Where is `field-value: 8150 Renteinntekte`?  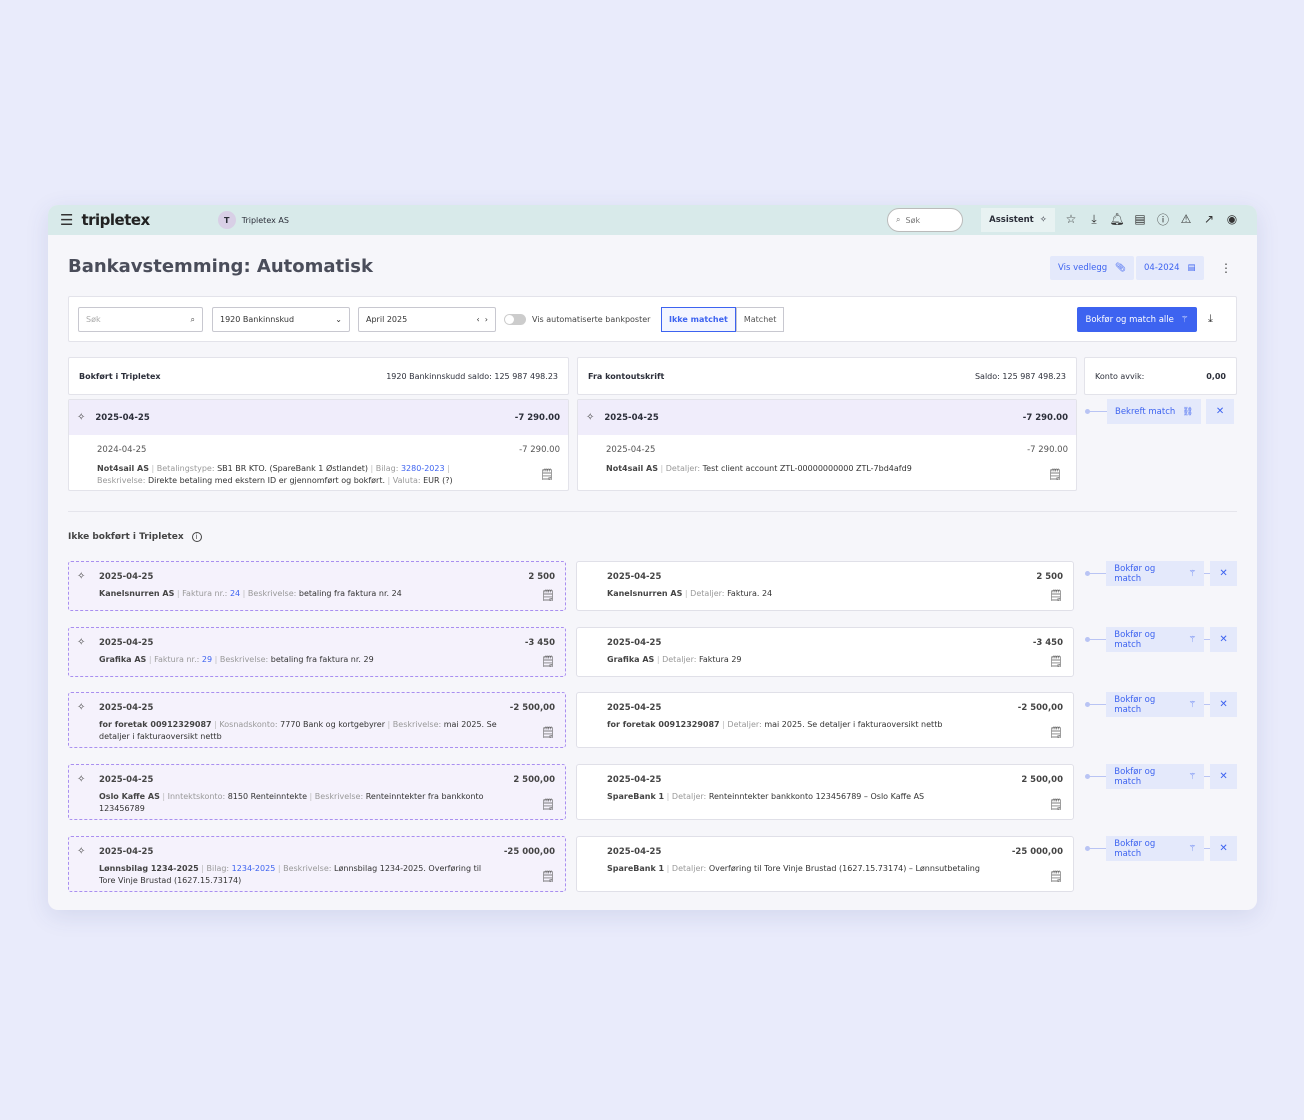
field-value: 8150 Renteinntekte is located at coordinates (267, 796).